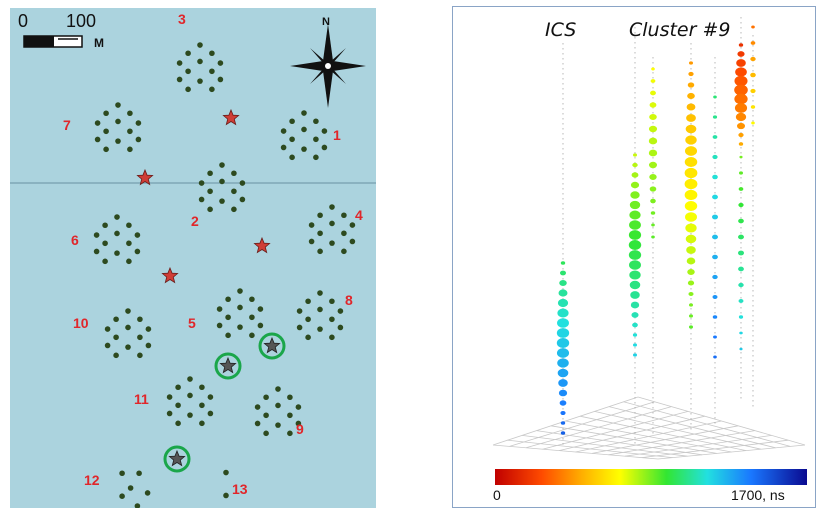 The height and width of the screenshot is (510, 824). What do you see at coordinates (145, 177) in the screenshot?
I see `station-star-icon` at bounding box center [145, 177].